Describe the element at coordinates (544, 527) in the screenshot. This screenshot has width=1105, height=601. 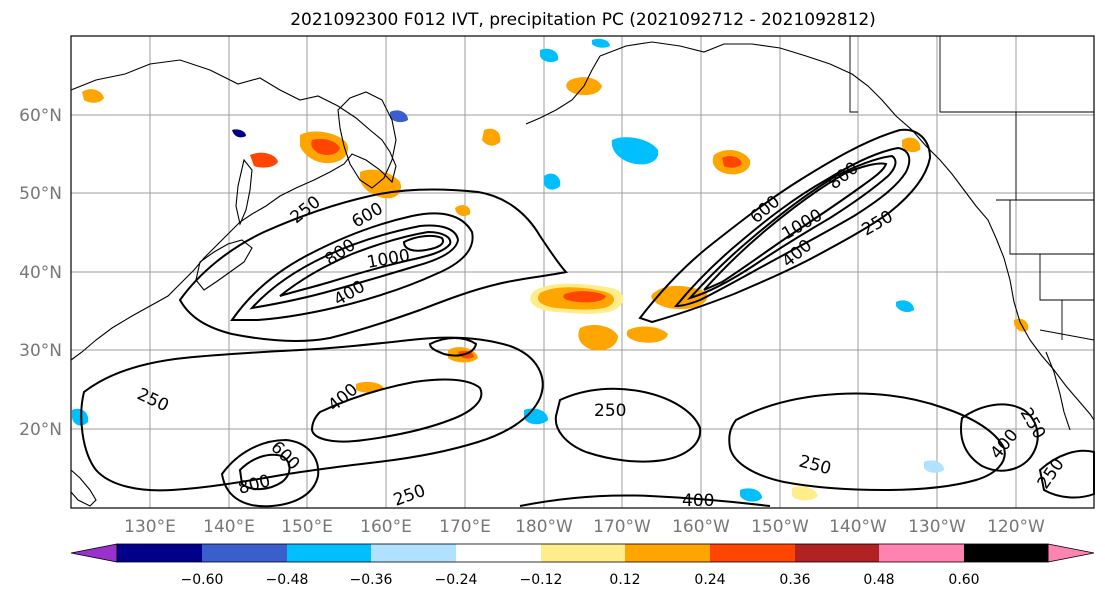
I see `lon-label: 180°W` at that location.